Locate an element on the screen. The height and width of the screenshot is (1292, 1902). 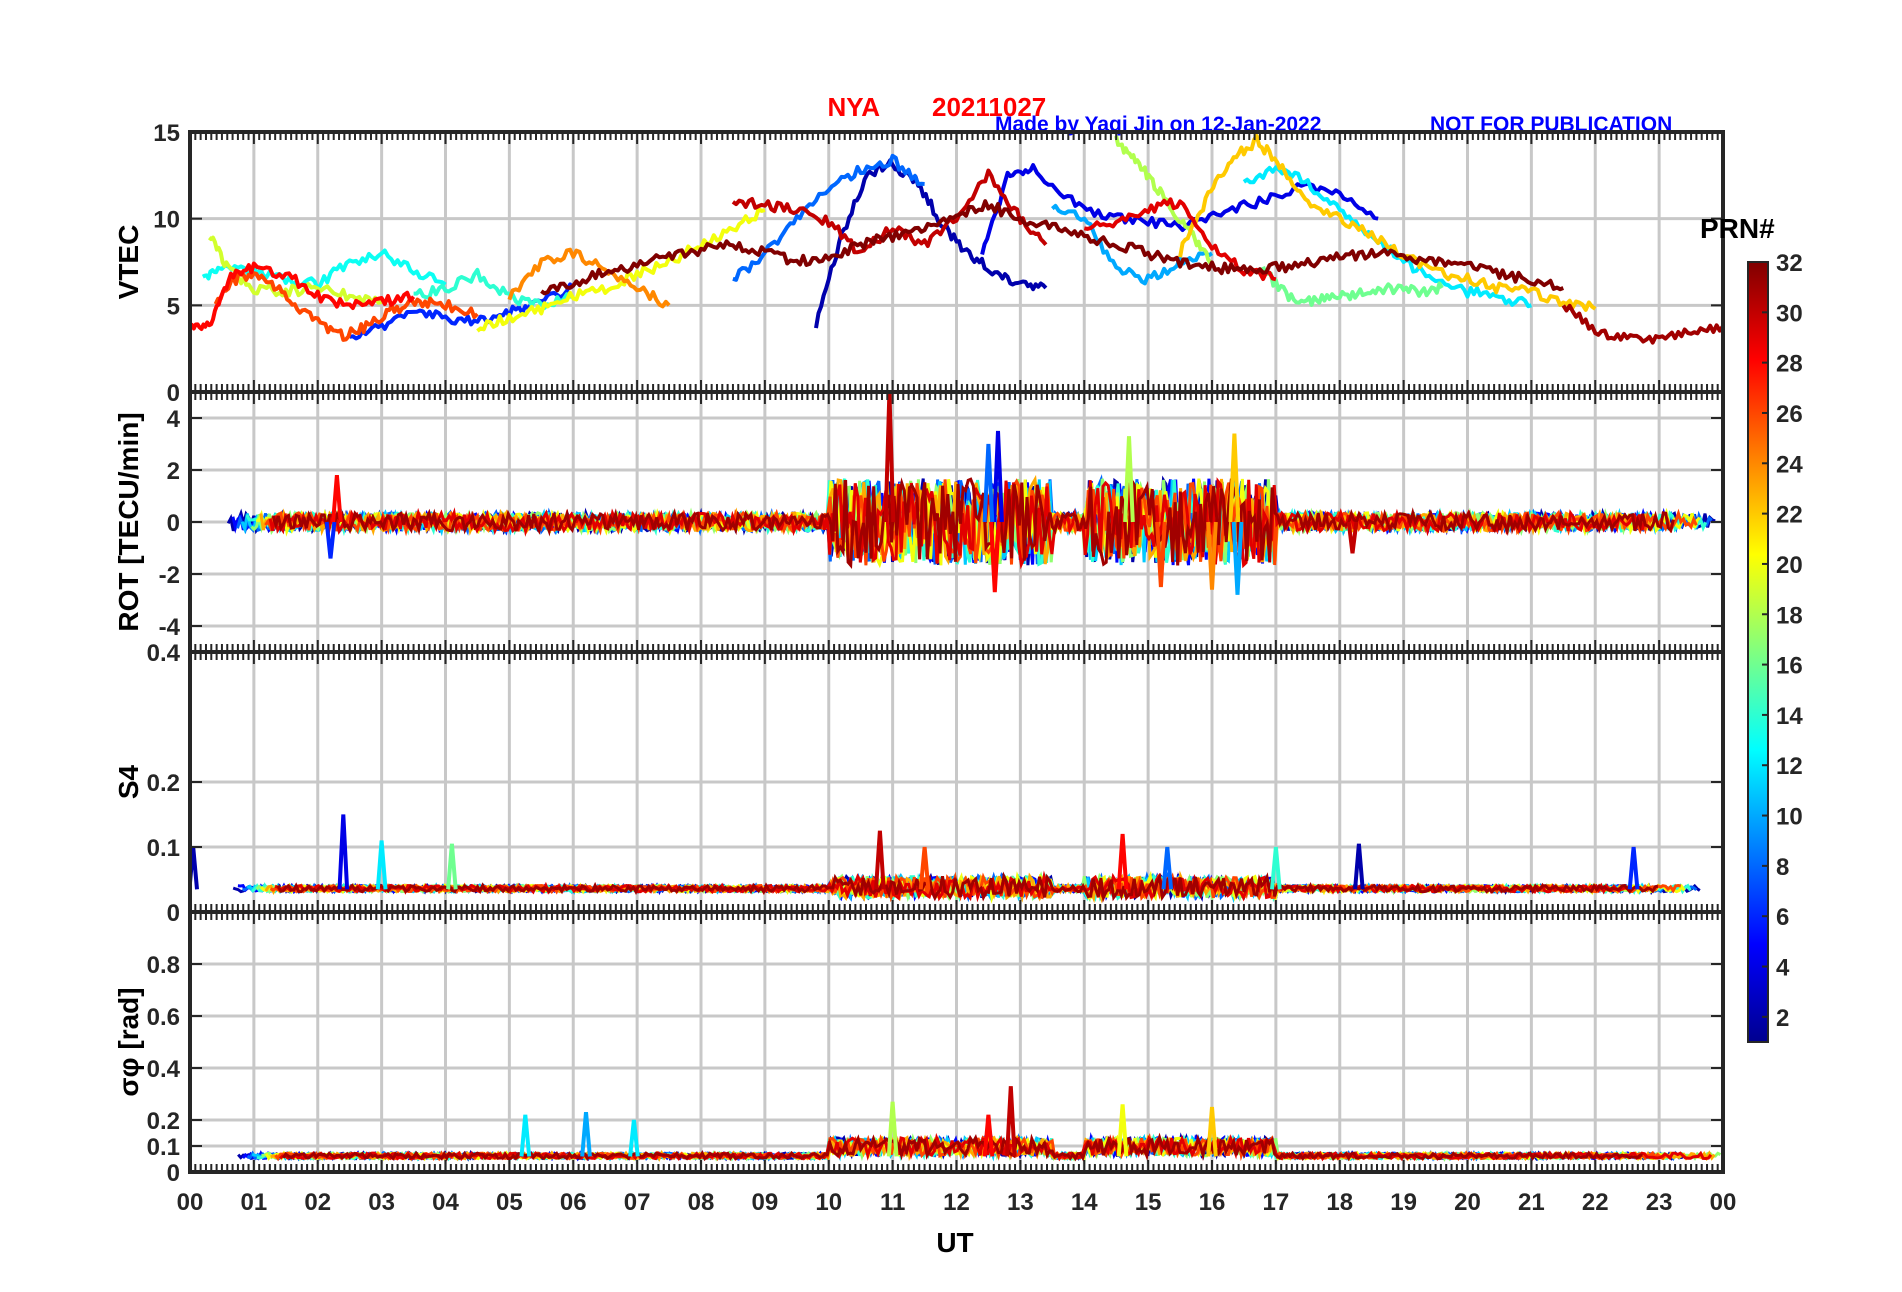
y-tick-label: 2 is located at coordinates (173, 471).